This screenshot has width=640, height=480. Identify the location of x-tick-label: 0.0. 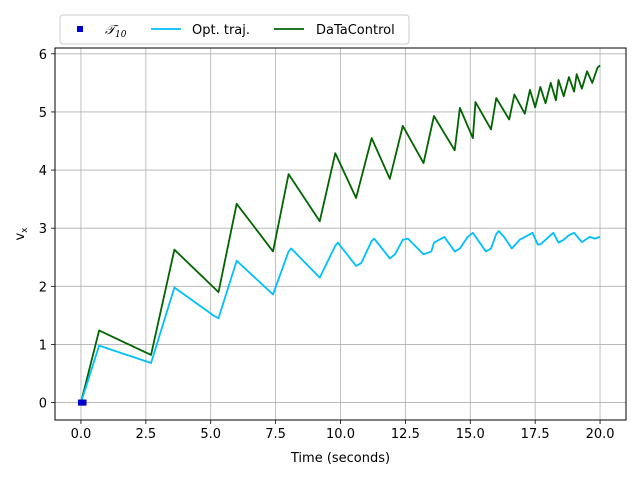
(81, 434).